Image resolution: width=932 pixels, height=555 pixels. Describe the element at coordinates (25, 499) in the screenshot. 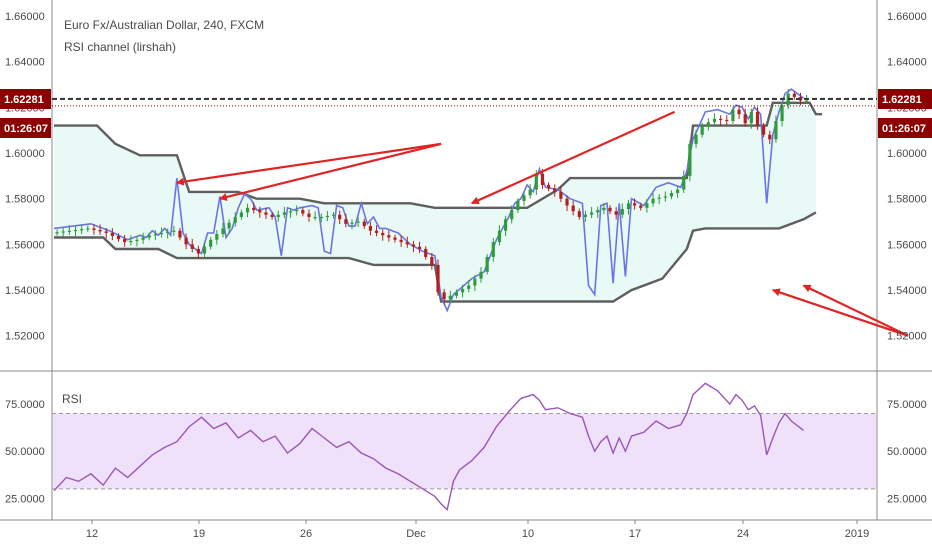

I see `rsi-axis-tick-label-left: 25.0000` at that location.